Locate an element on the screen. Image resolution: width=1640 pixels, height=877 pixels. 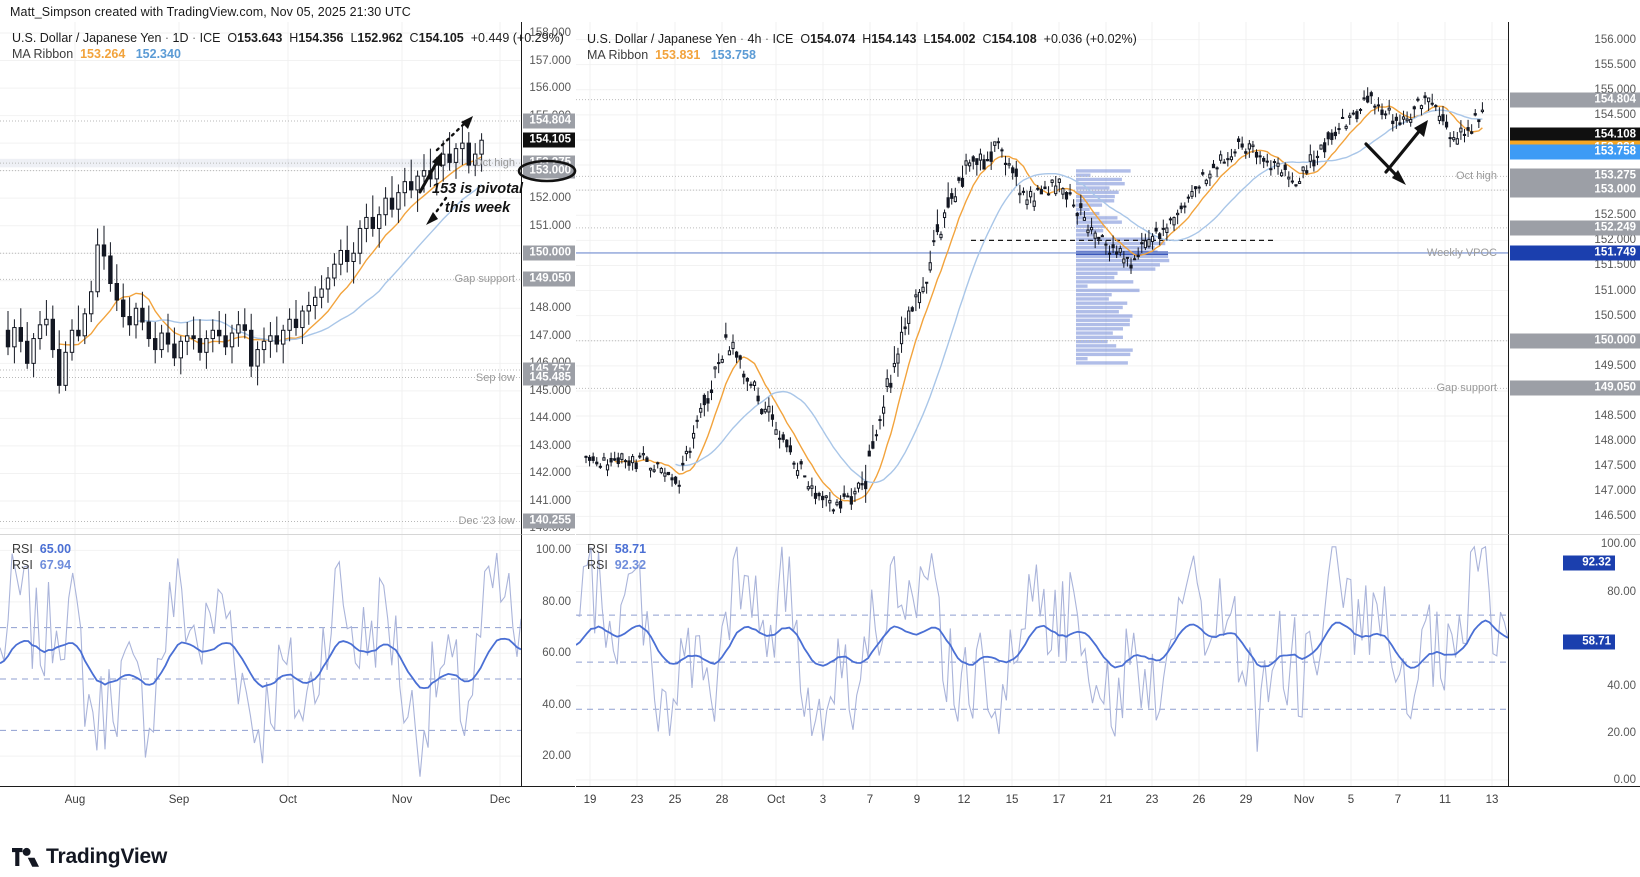
price-tick: 143.000 is located at coordinates (550, 445).